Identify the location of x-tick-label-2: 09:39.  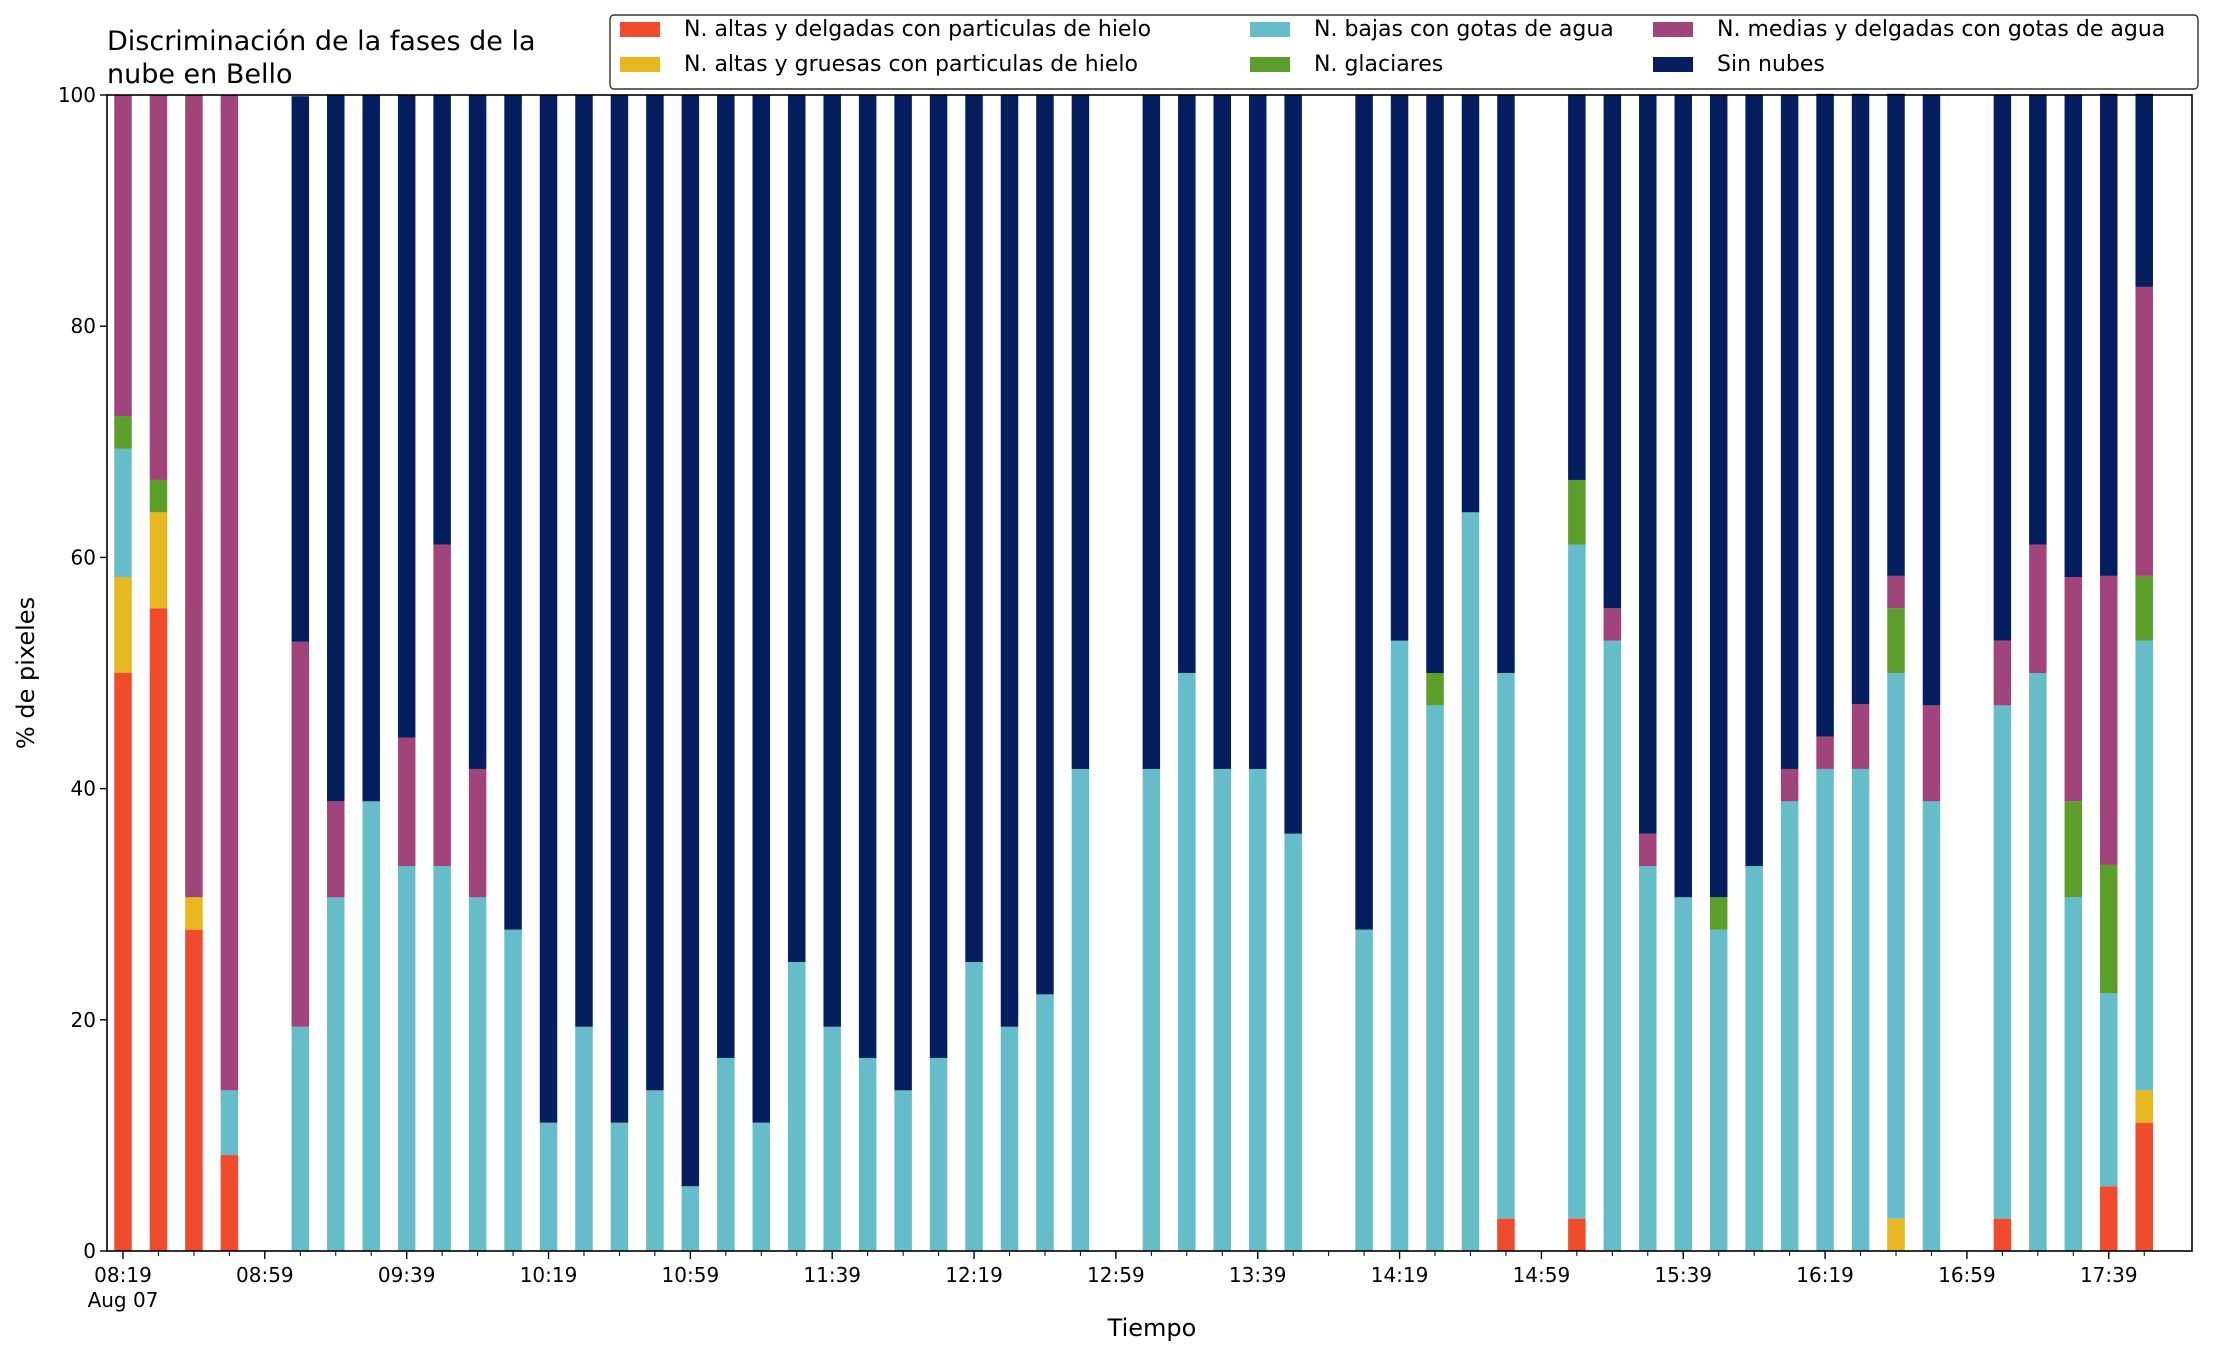
(407, 1275).